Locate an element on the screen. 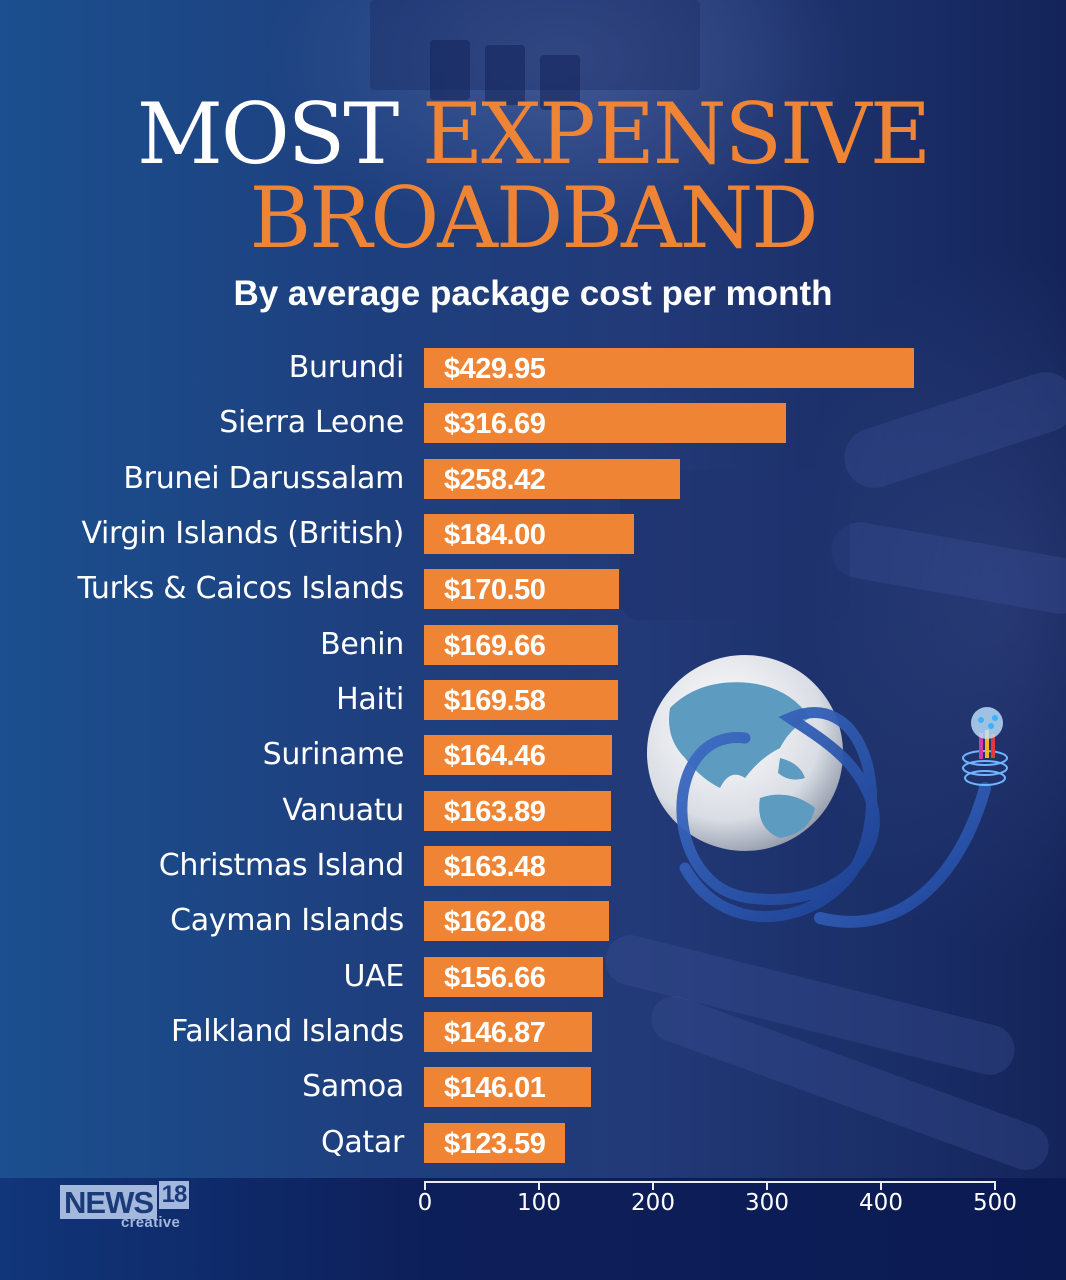 The image size is (1066, 1280). x-axis-tick-label: 200 is located at coordinates (653, 1203).